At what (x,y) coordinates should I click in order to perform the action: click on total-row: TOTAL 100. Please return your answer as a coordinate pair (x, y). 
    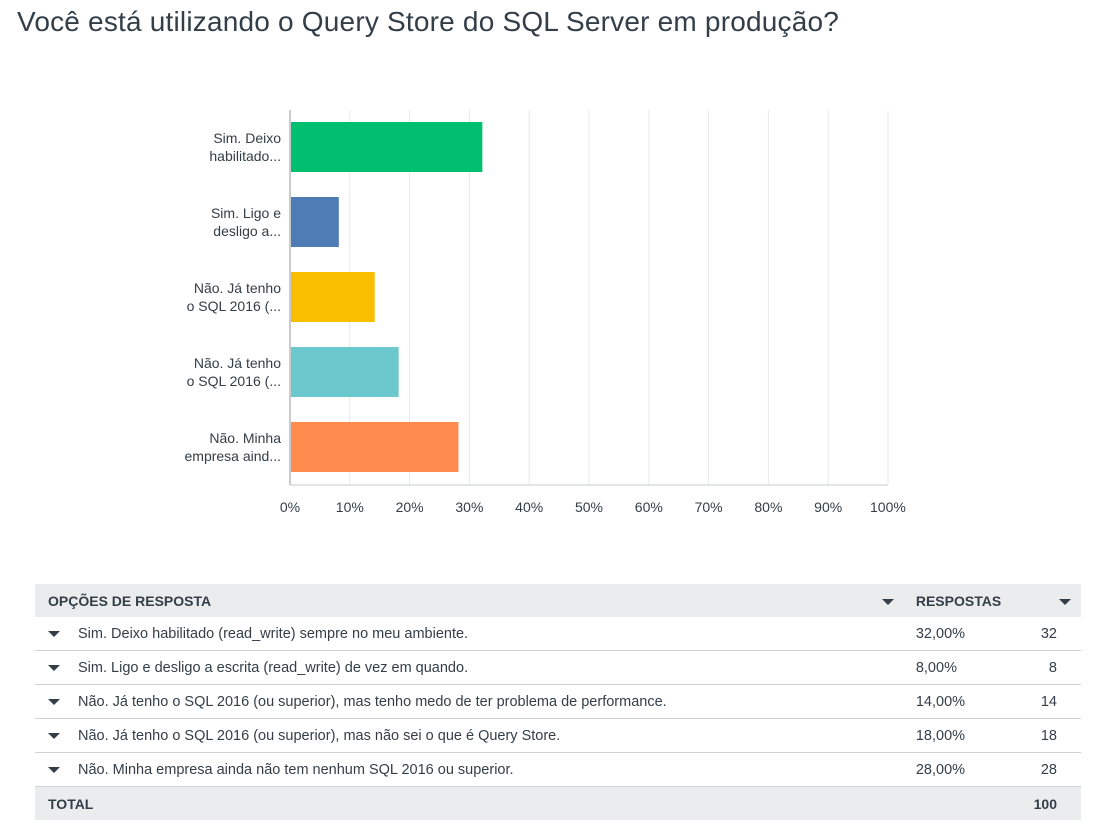
    Looking at the image, I should click on (558, 803).